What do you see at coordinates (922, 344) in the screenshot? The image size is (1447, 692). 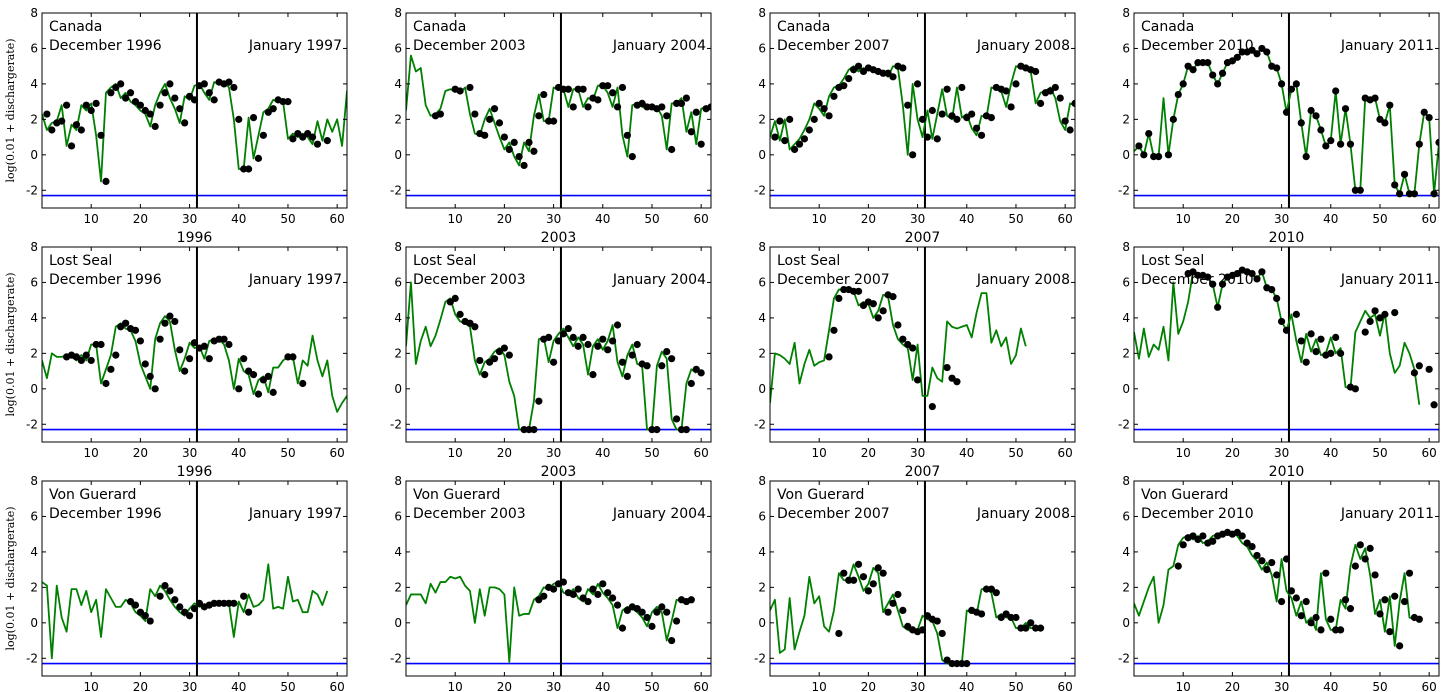 I see `plot-frame` at bounding box center [922, 344].